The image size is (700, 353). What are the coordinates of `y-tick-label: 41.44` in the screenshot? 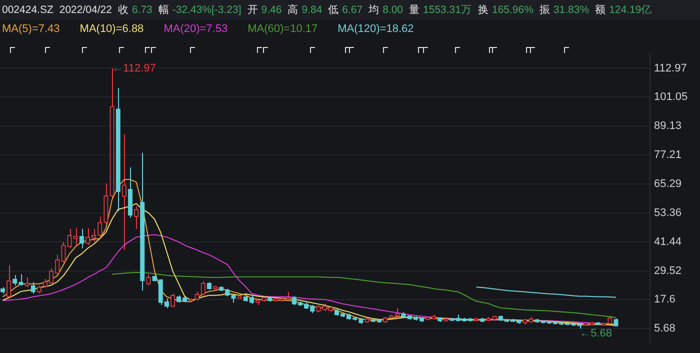 It's located at (668, 242).